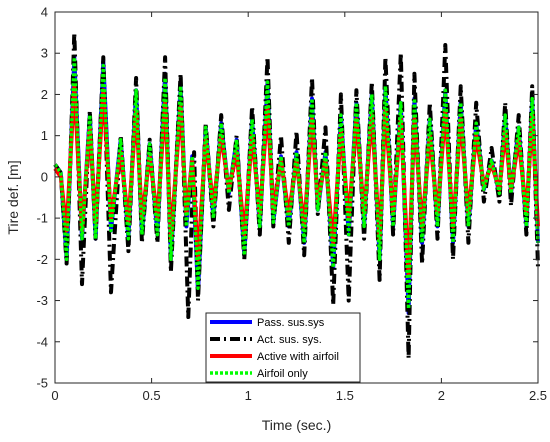 Image resolution: width=550 pixels, height=442 pixels. What do you see at coordinates (538, 395) in the screenshot?
I see `x-tick-label: 2.5` at bounding box center [538, 395].